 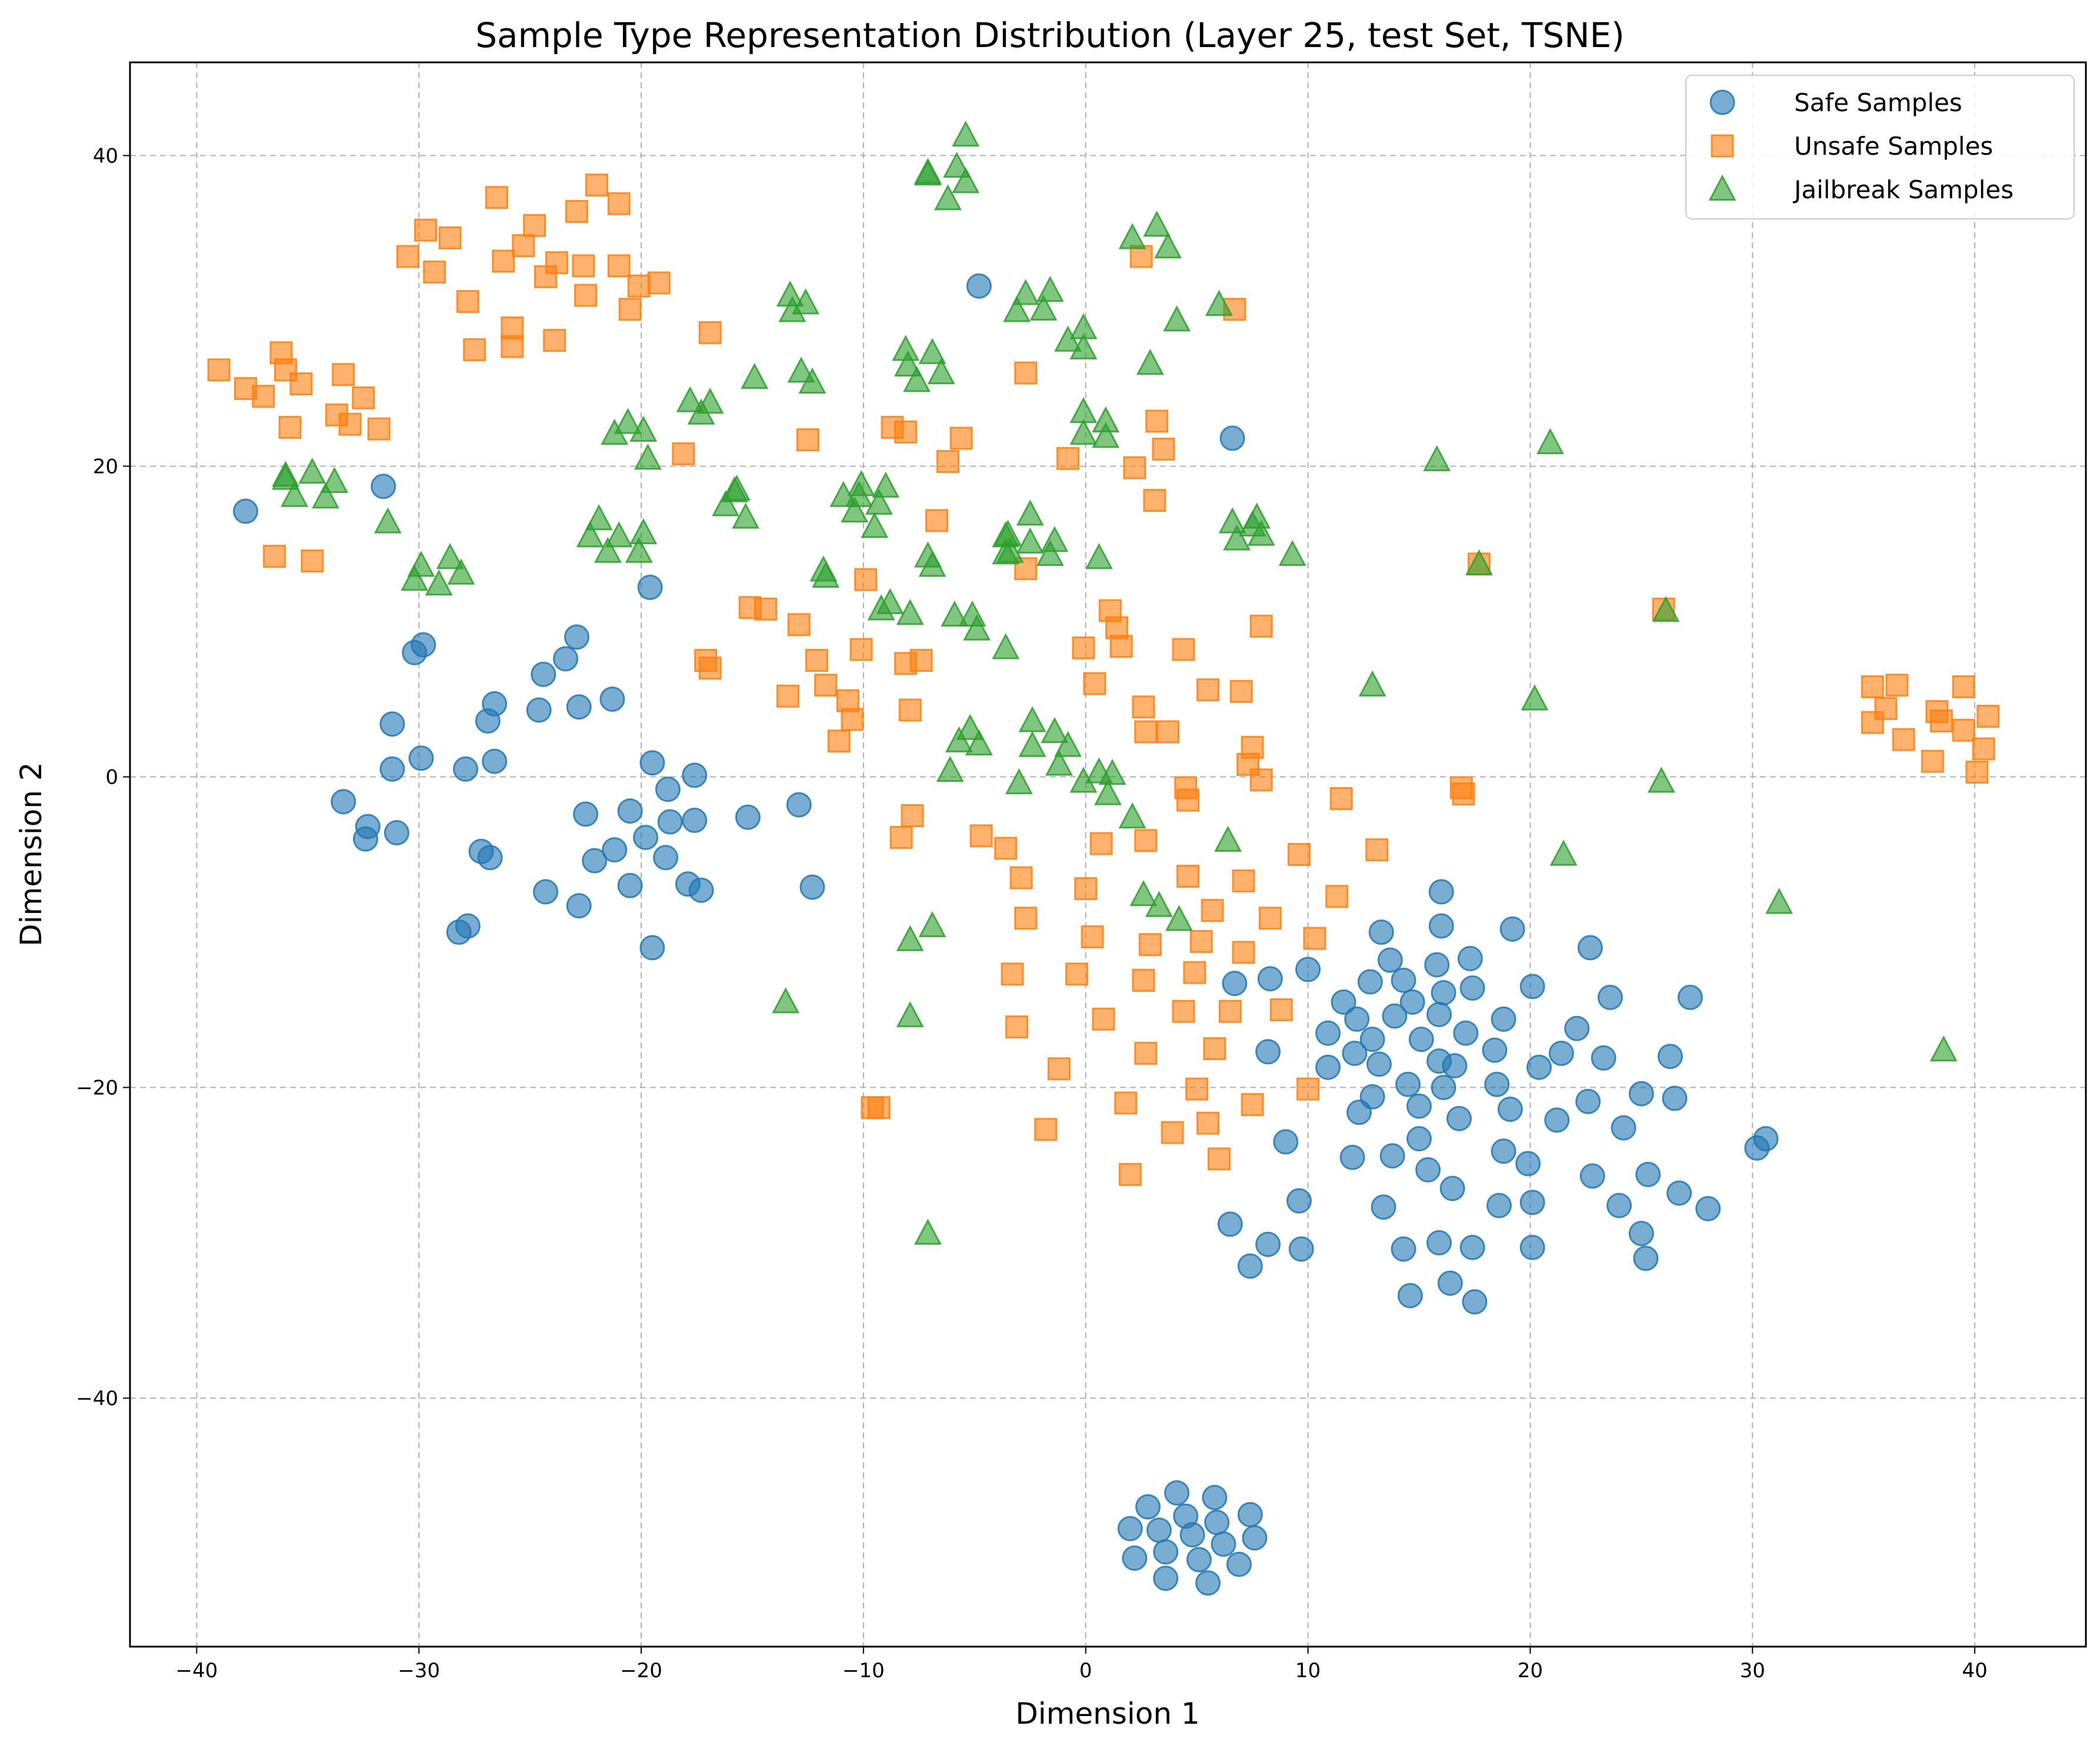 I want to click on legend-marker-triangle, so click(x=1722, y=187).